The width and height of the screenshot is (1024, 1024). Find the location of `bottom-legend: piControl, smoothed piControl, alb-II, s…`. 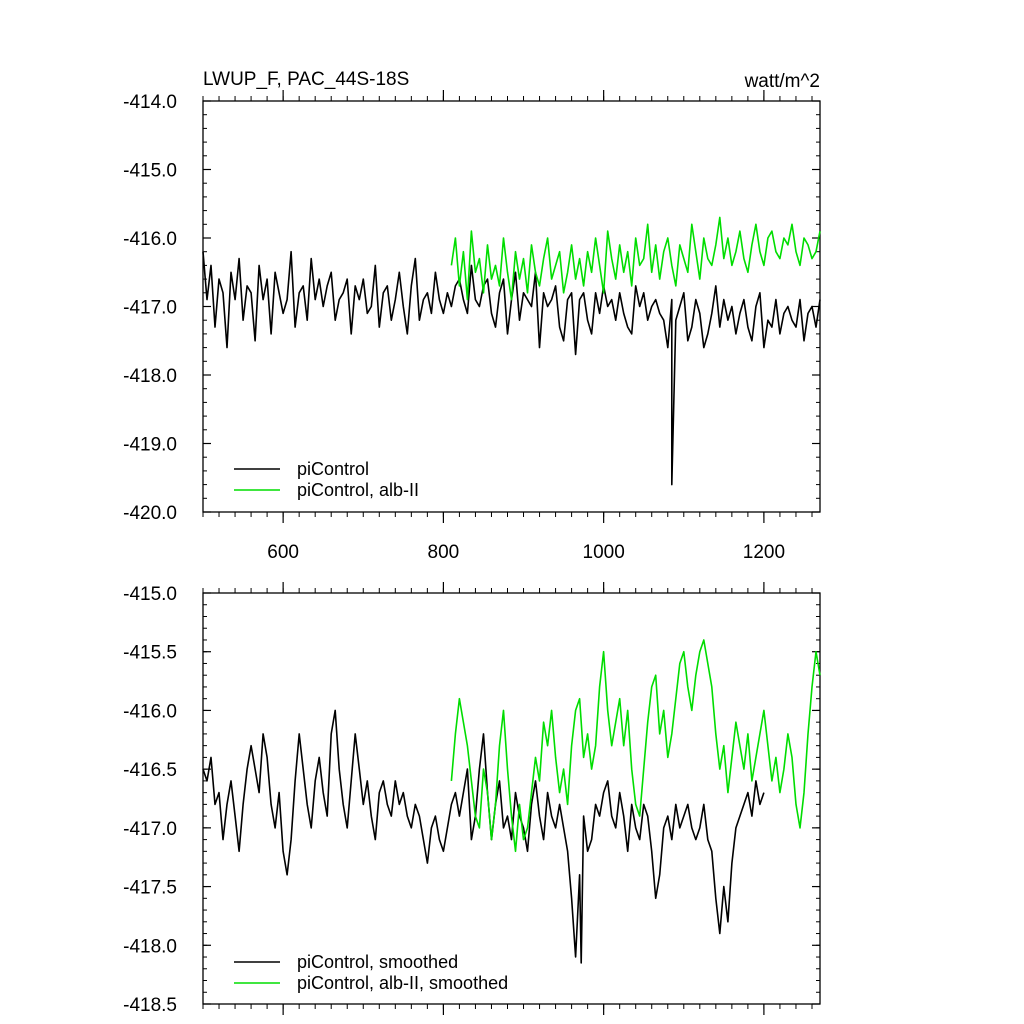

bottom-legend: piControl, smoothed piControl, alb-II, s… is located at coordinates (371, 972).